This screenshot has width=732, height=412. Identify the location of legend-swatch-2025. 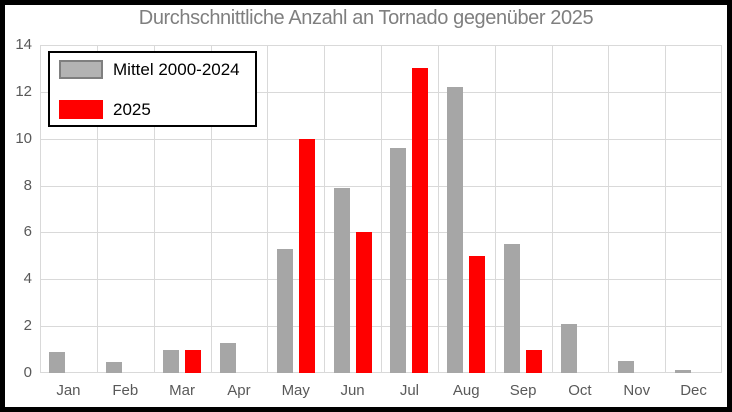
(81, 109).